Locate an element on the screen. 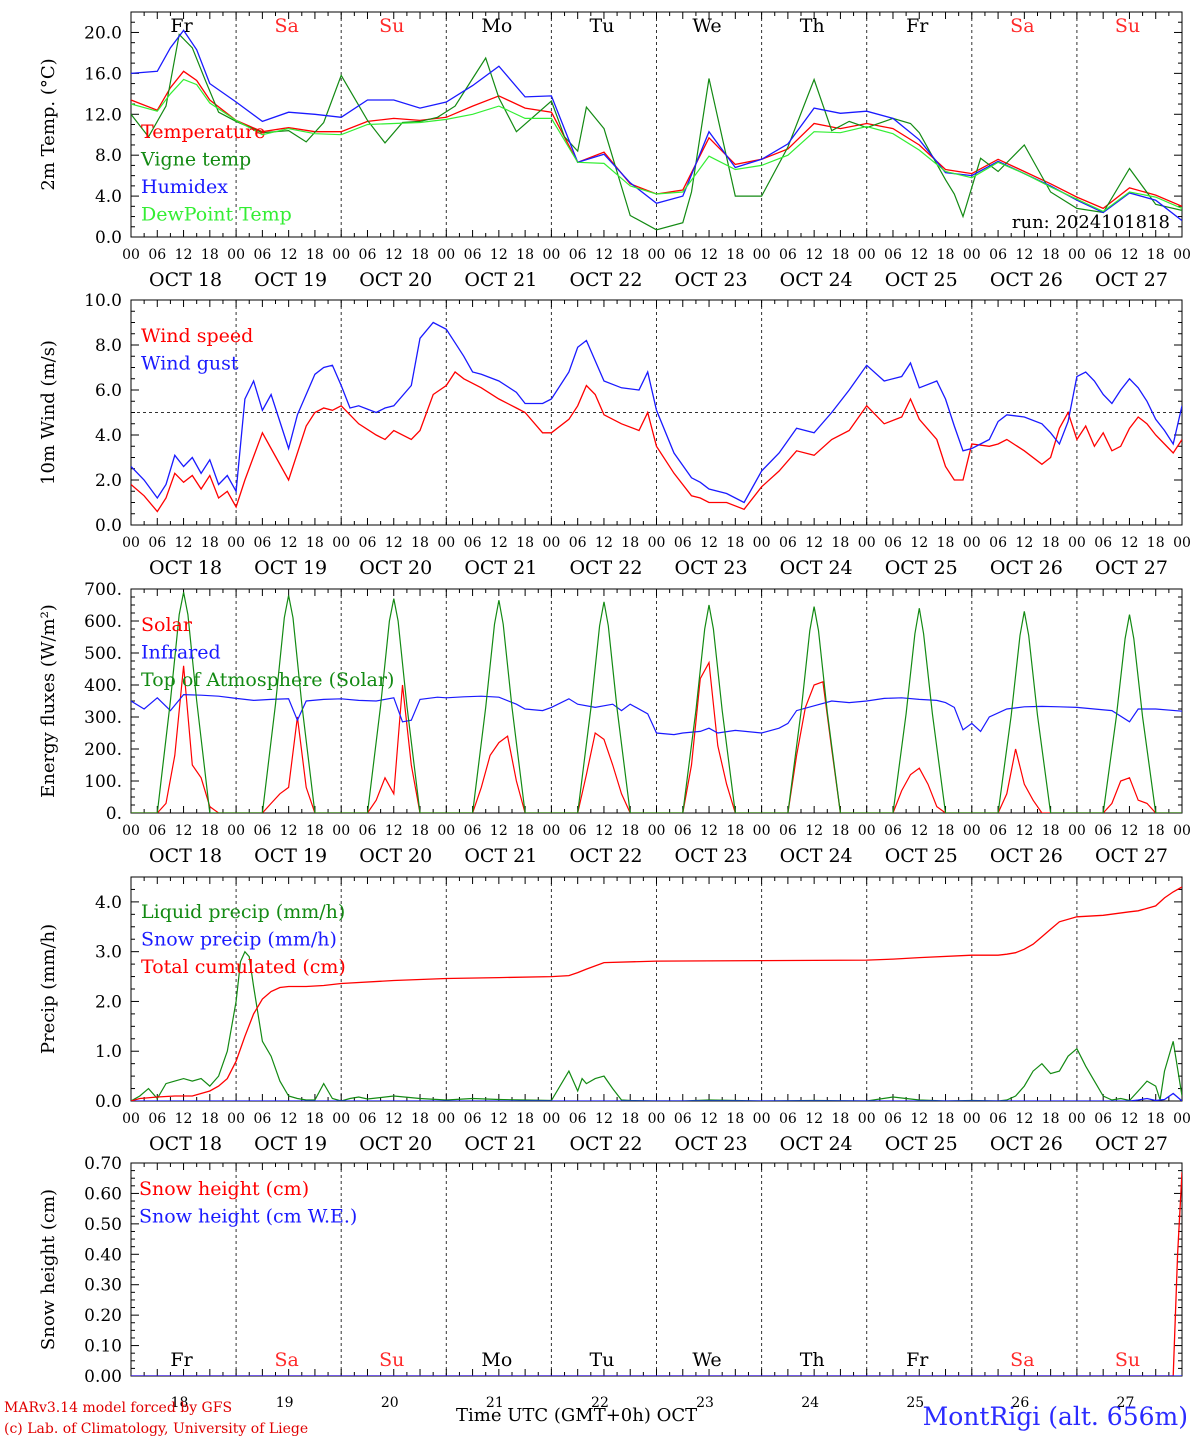 The image size is (1194, 1440). y-tick-label: 700. is located at coordinates (103, 590).